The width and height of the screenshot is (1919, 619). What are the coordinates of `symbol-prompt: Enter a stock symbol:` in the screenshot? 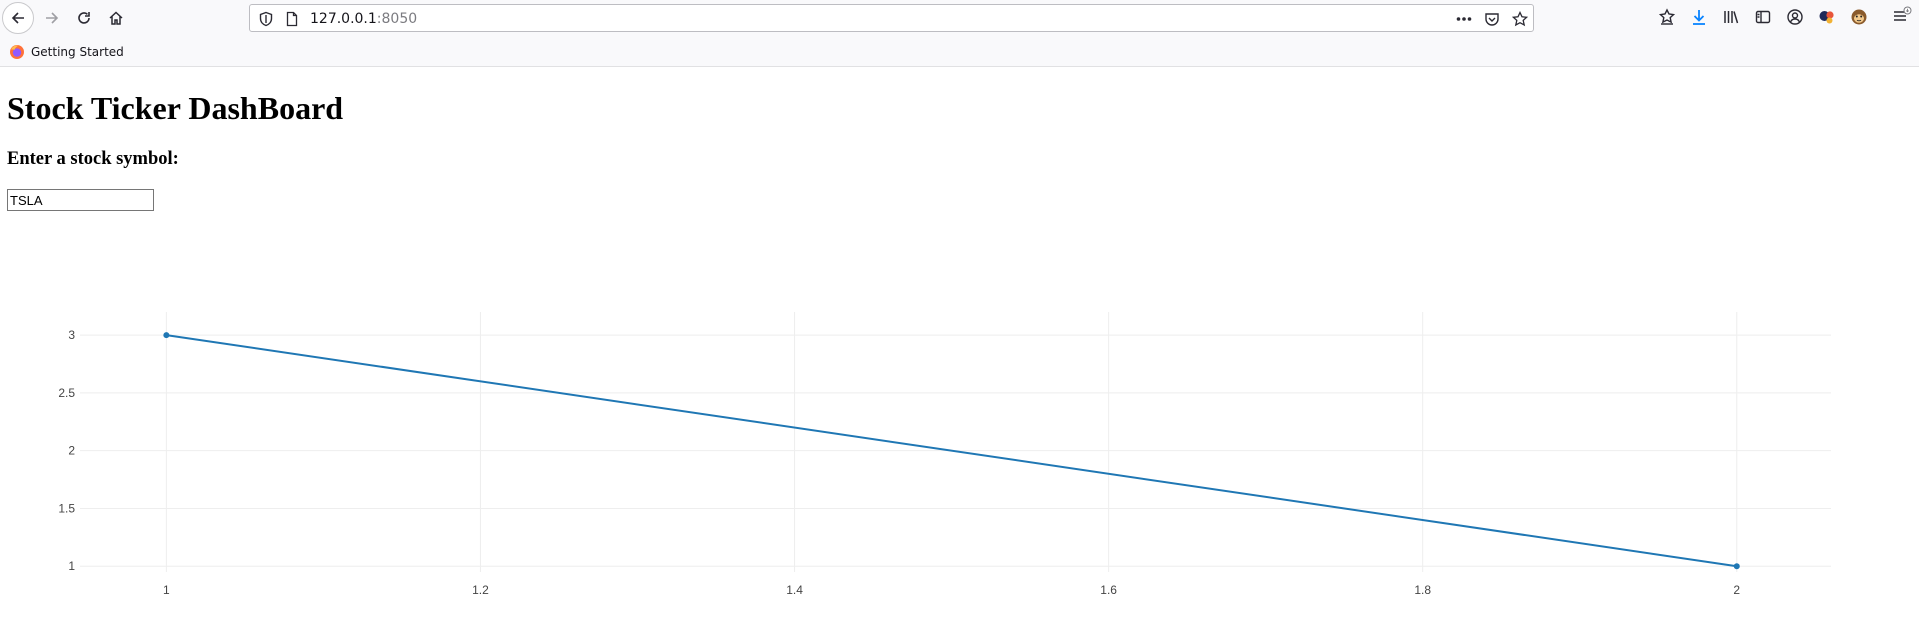 It's located at (93, 159).